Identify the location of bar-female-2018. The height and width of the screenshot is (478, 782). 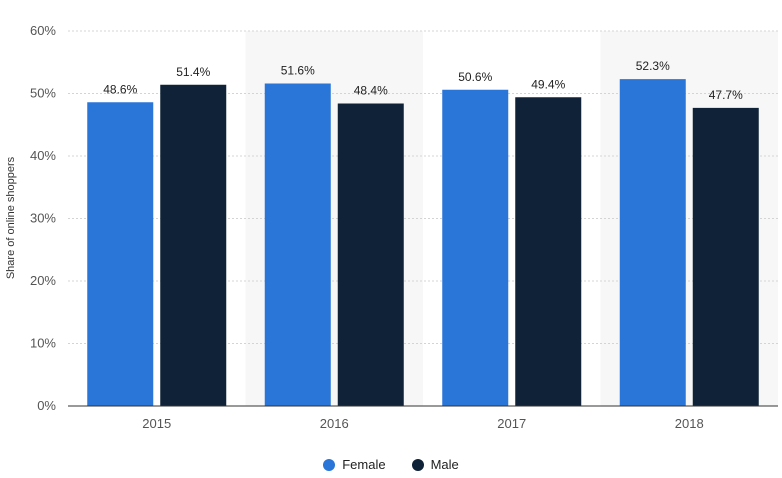
(652, 242).